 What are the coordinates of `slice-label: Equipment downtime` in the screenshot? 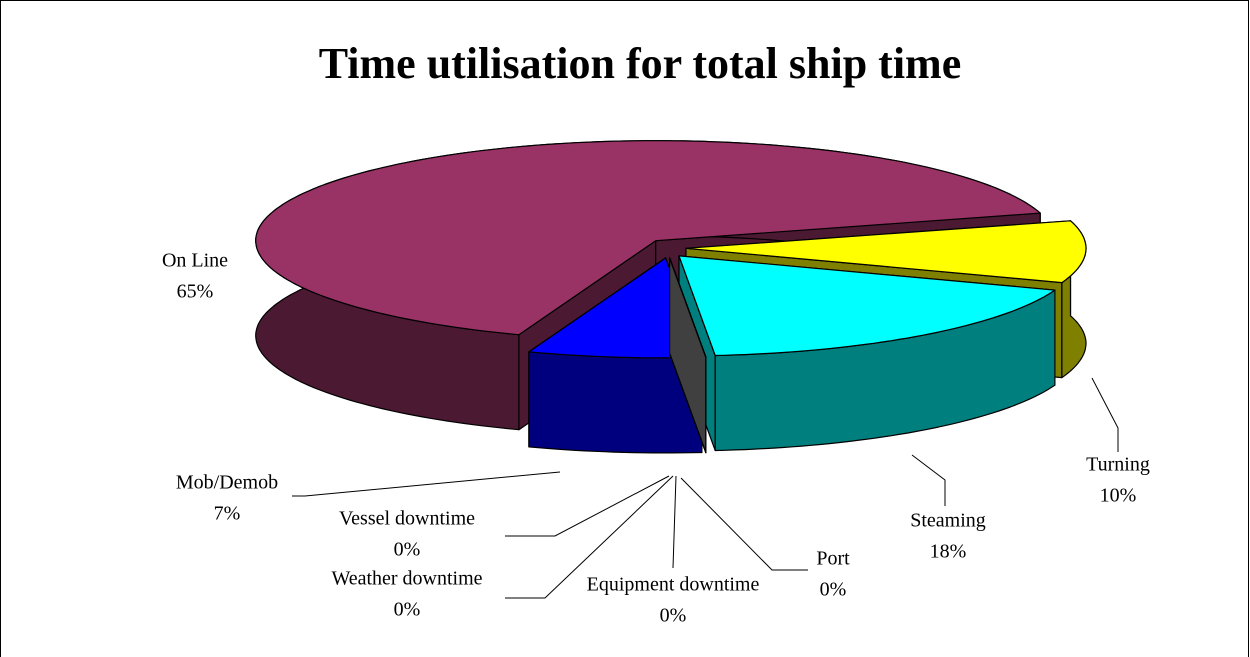 It's located at (673, 585).